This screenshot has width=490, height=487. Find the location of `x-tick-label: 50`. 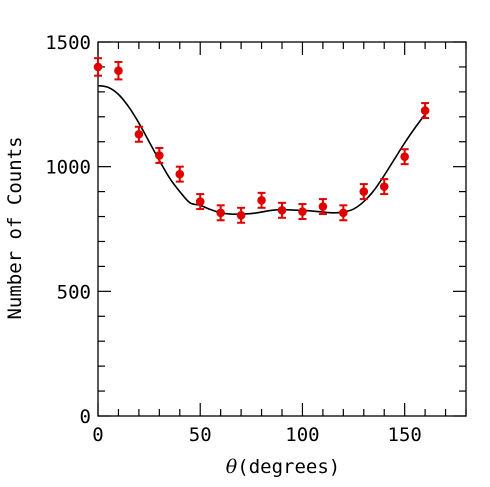

x-tick-label: 50 is located at coordinates (200, 435).